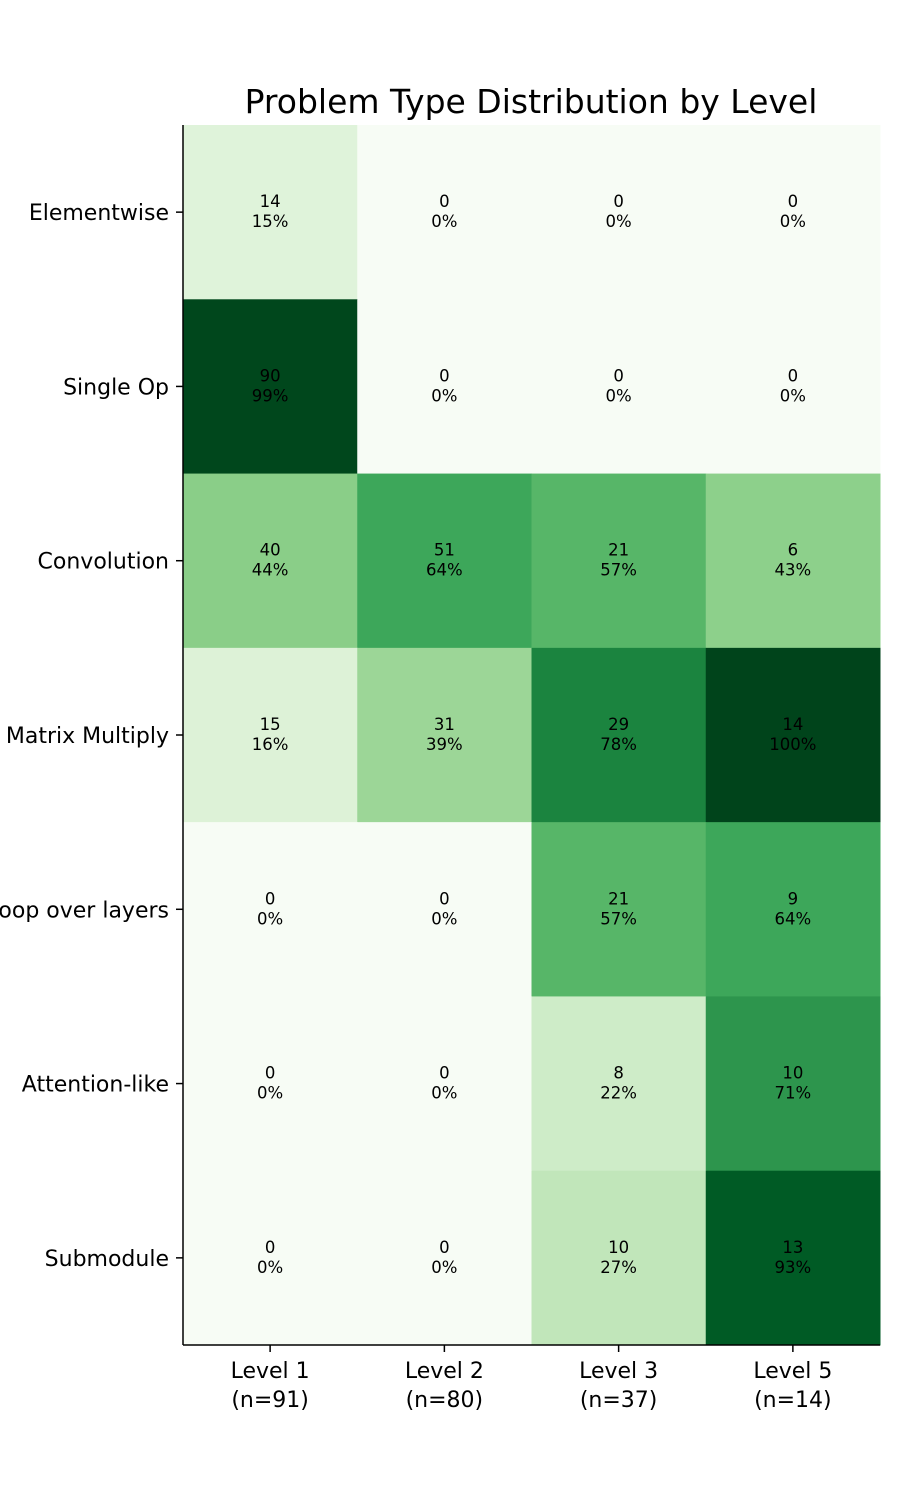  Describe the element at coordinates (270, 1400) in the screenshot. I see `x-tick-label: (n=91)` at that location.